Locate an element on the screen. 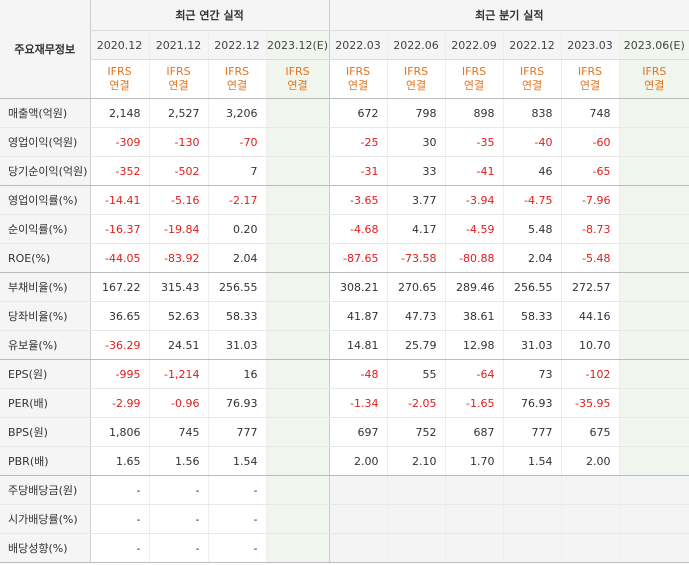 This screenshot has width=689, height=565. table-row: 주당배당금(원) - - - is located at coordinates (344, 490).